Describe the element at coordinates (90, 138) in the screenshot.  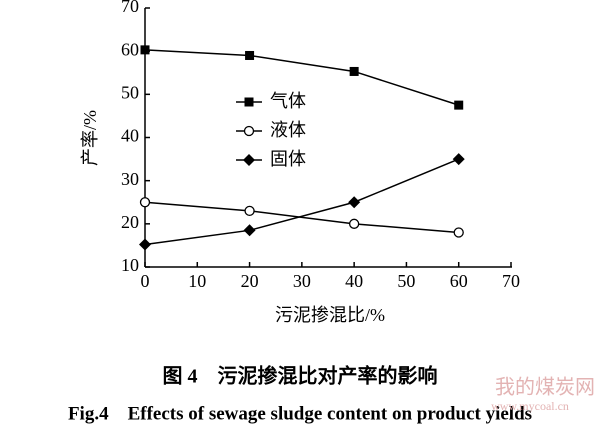
I see `y-axis-label: 产率/%` at that location.